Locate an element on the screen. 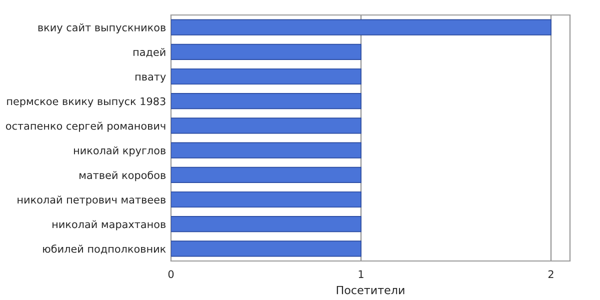 This screenshot has height=300, width=600. x-tick-label: 2 is located at coordinates (551, 274).